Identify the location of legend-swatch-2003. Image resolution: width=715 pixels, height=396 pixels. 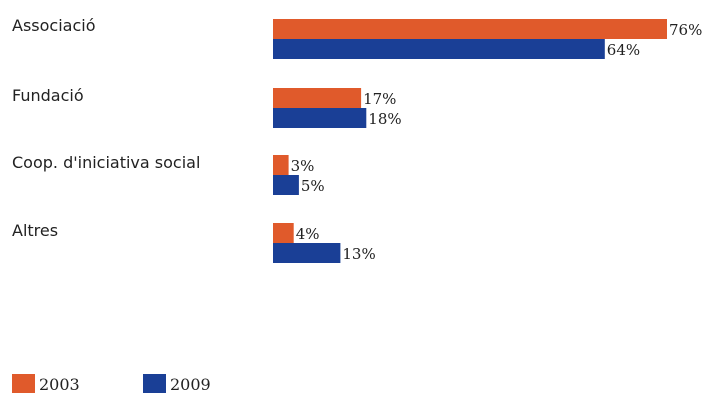
(23, 383).